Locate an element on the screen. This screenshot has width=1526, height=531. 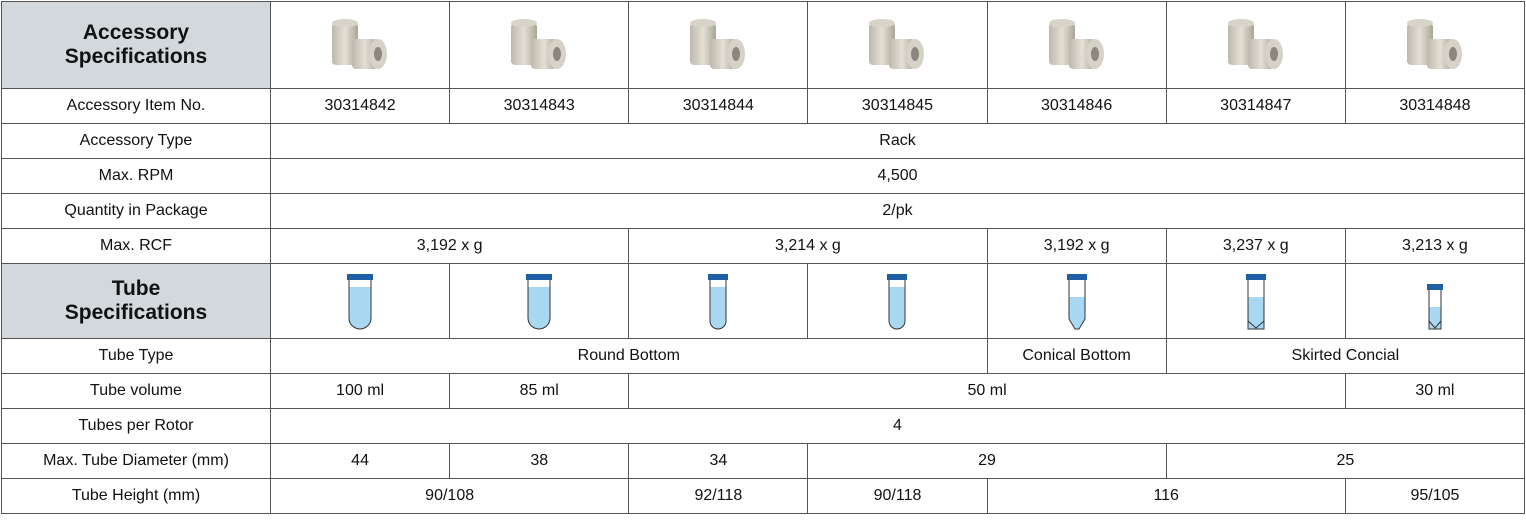
cell-value: 30314844 is located at coordinates (718, 106).